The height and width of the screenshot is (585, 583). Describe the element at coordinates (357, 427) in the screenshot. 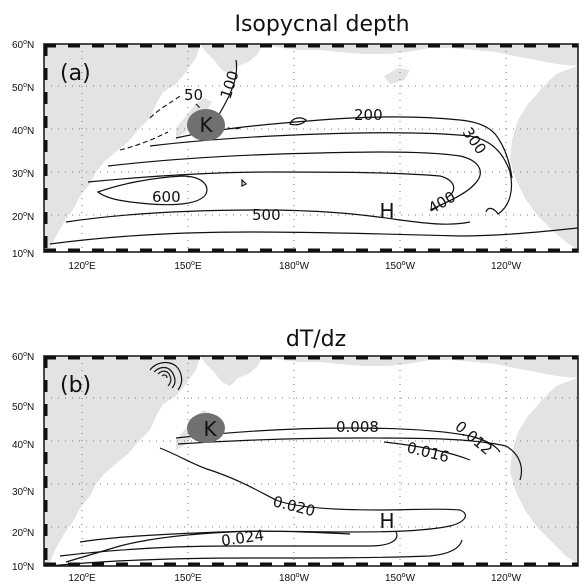

I see `contour-label: 0.008` at that location.